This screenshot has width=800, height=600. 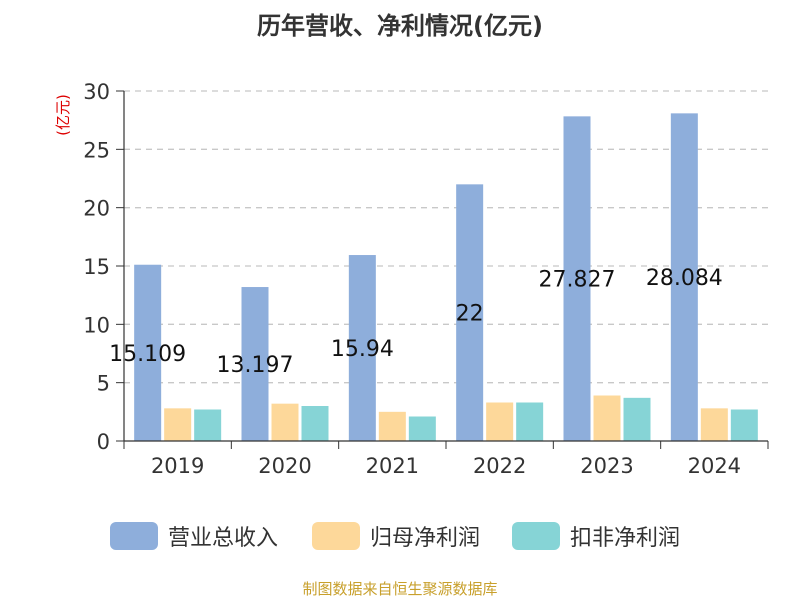 I want to click on data-label: 28.084, so click(x=684, y=278).